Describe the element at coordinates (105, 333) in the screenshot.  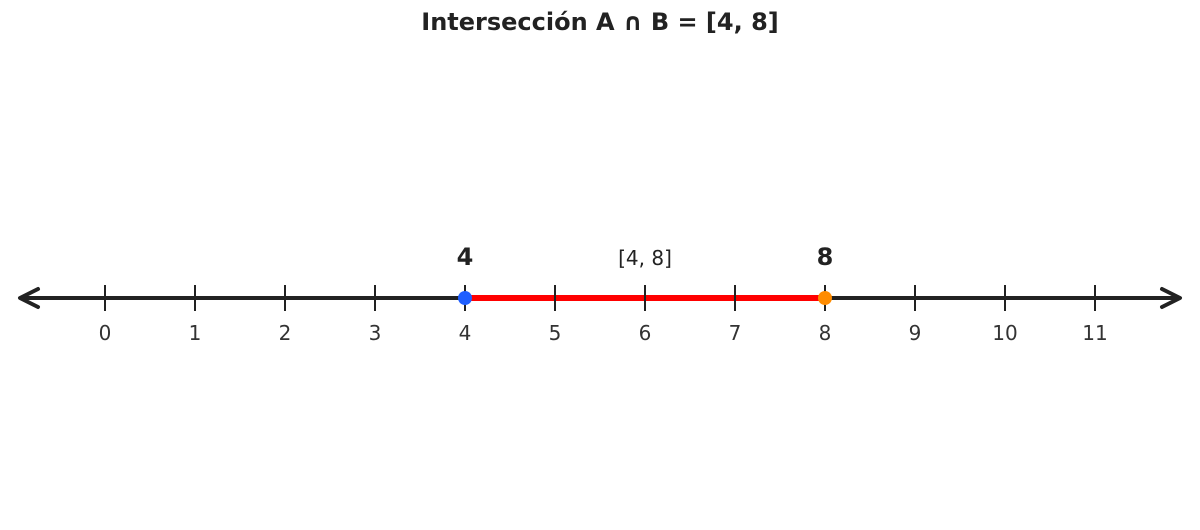
I see `tick-label: 0` at that location.